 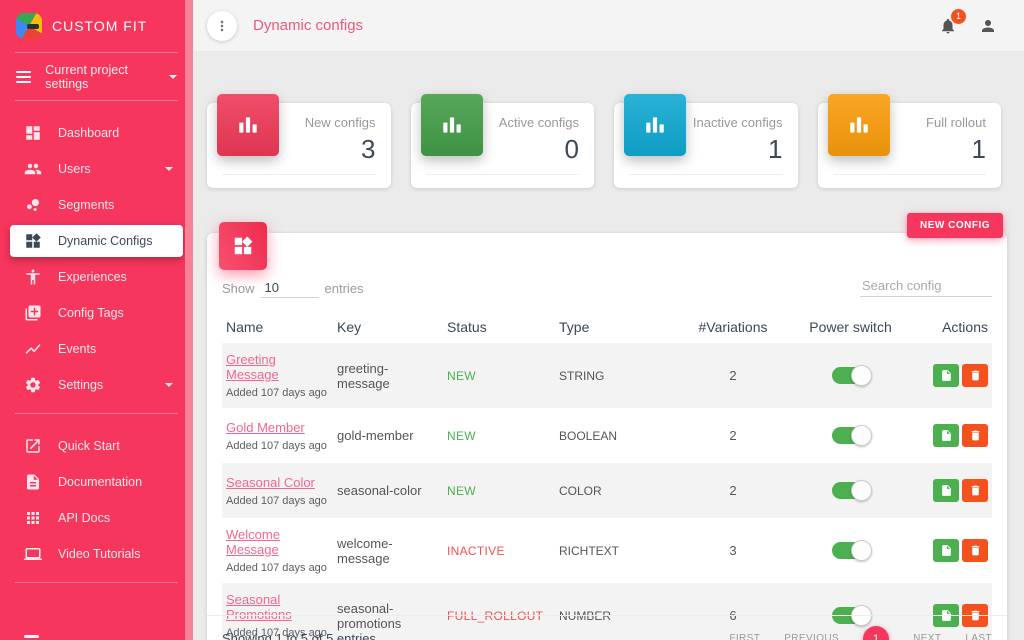 I want to click on config-name-link: Seasonal Color, so click(x=270, y=482).